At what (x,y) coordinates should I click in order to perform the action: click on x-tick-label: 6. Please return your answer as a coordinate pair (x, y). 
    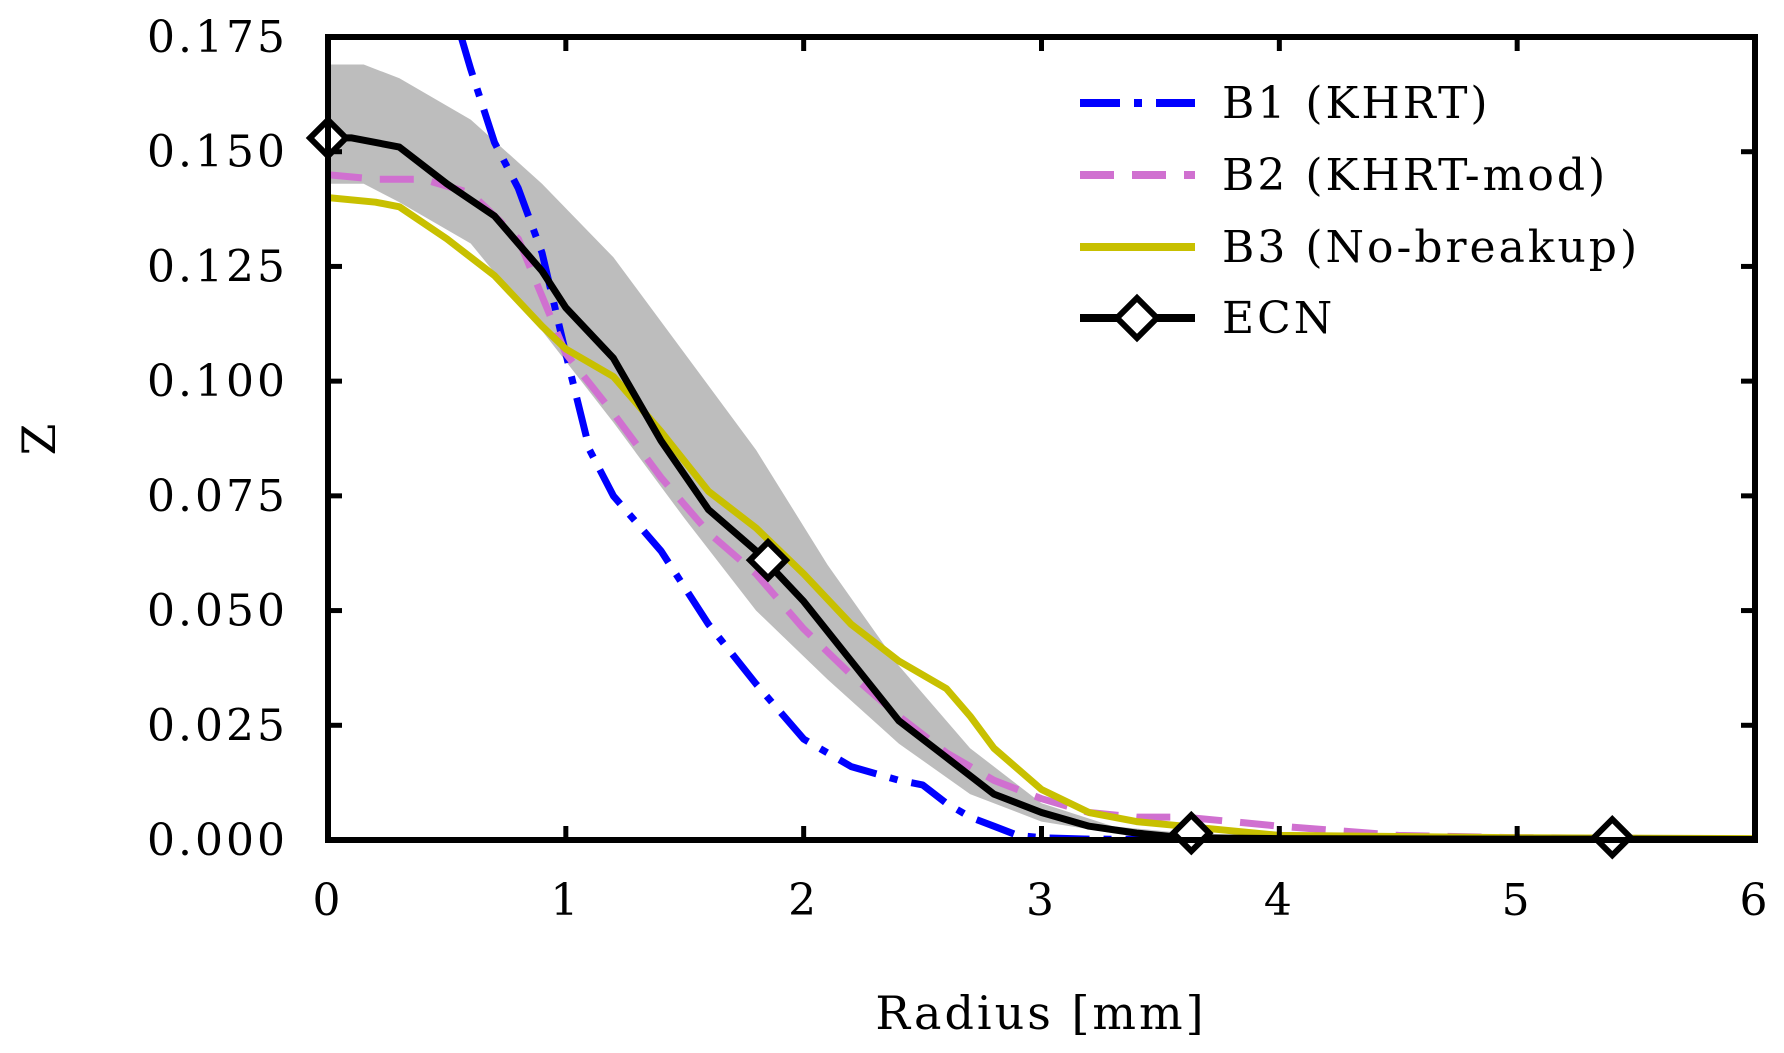
    Looking at the image, I should click on (1755, 900).